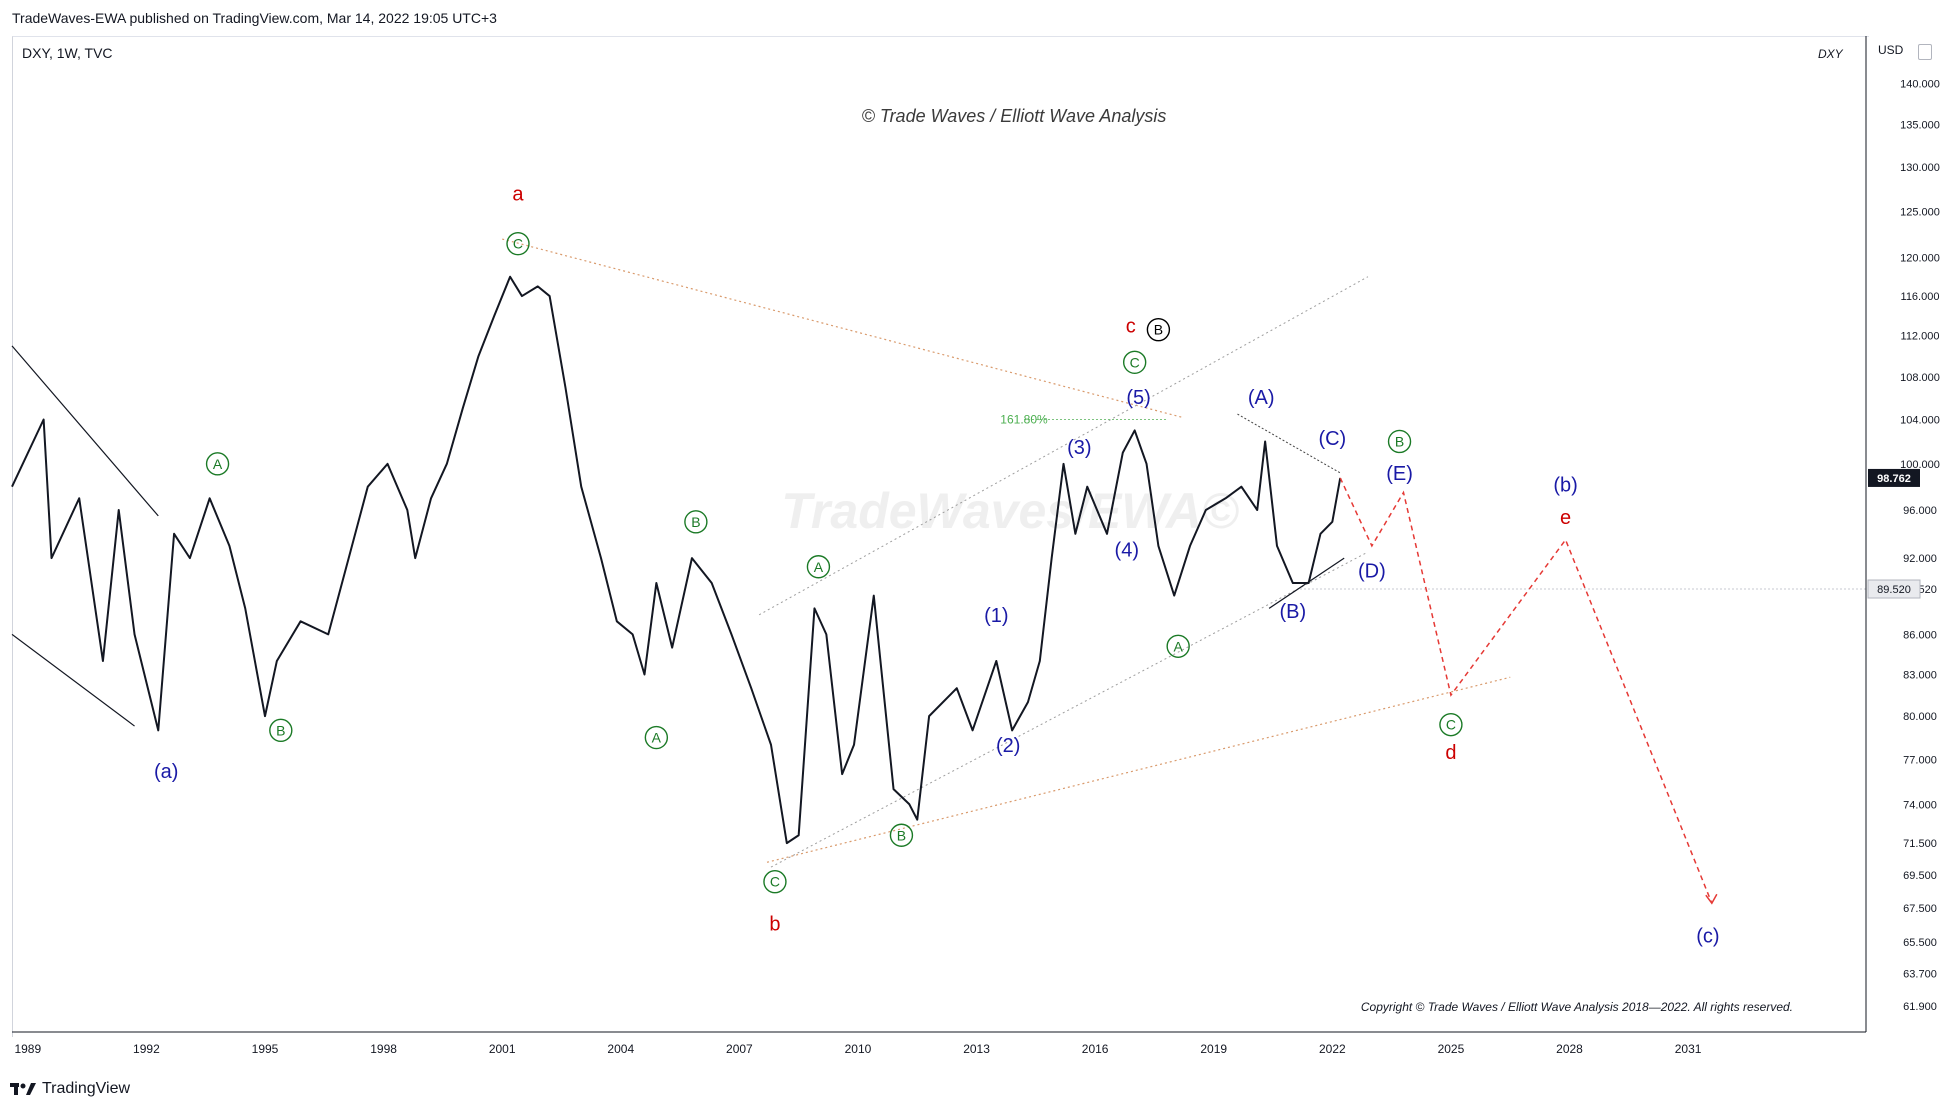  I want to click on wave-label: (4), so click(1127, 551).